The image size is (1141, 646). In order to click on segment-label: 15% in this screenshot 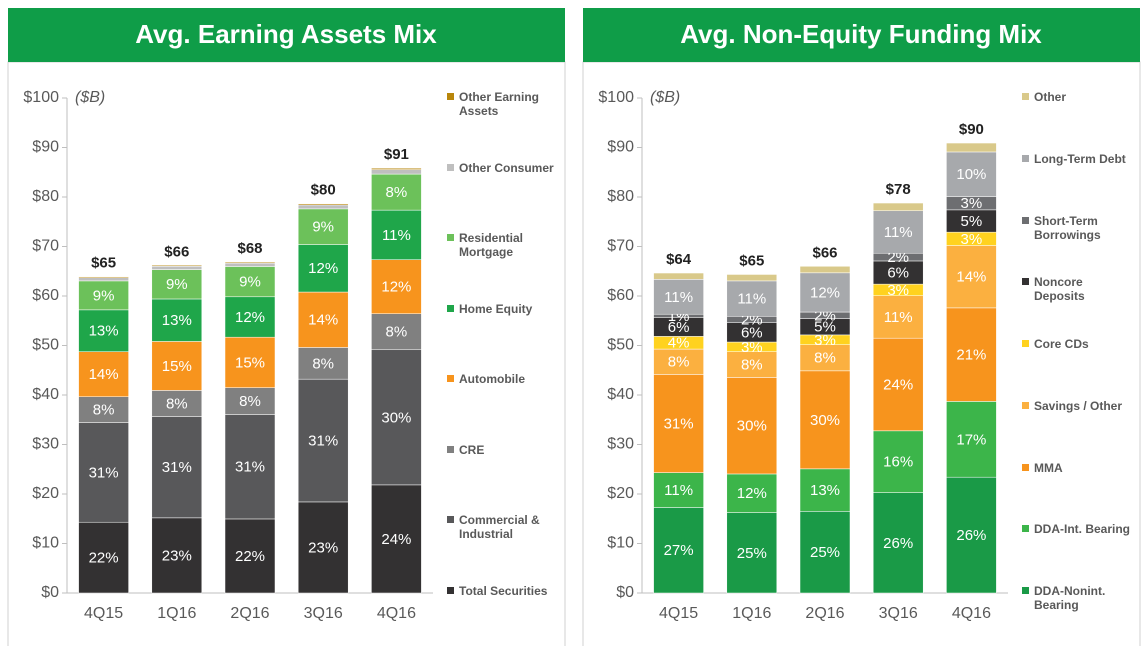, I will do `click(250, 362)`.